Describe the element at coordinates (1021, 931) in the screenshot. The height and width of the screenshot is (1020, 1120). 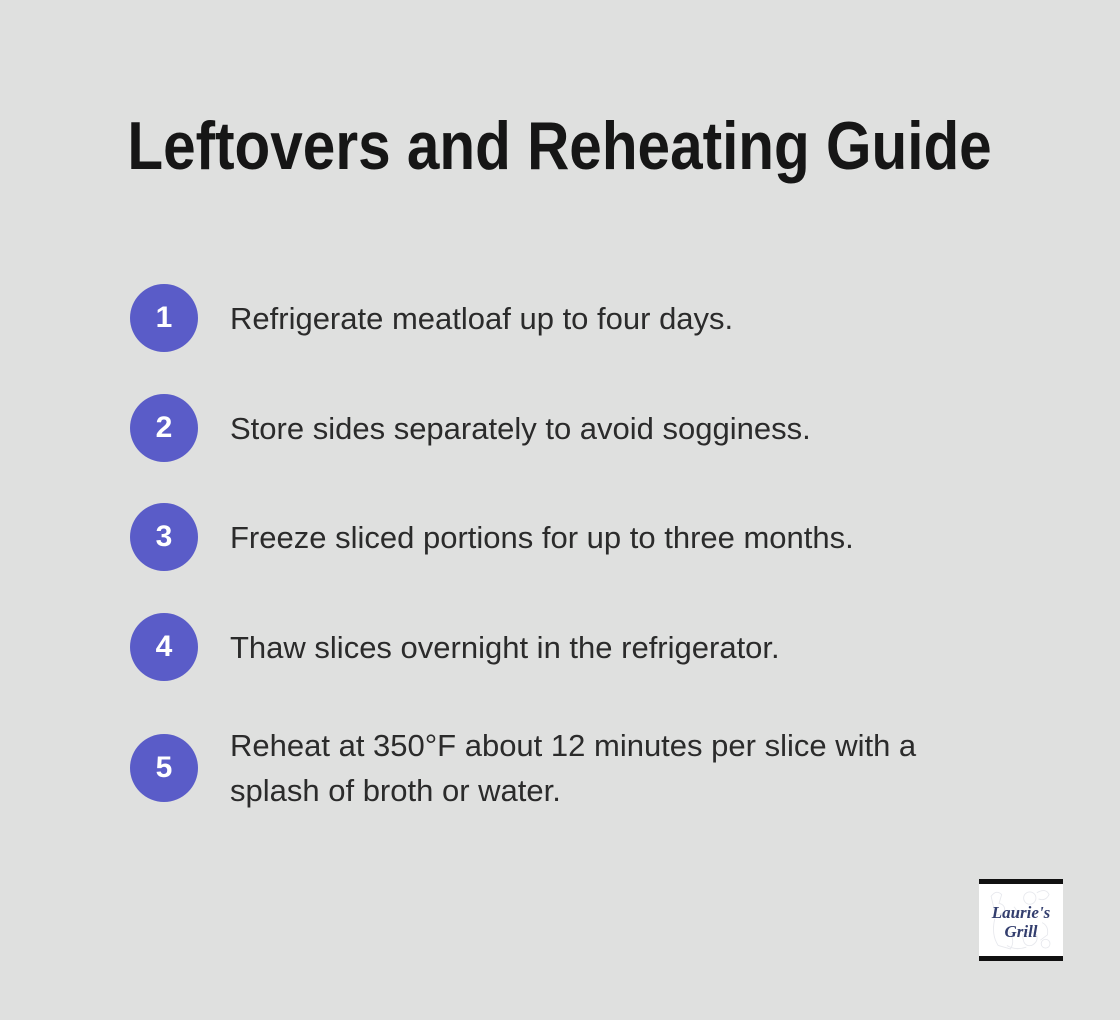
I see `logo-name-line2: Grill` at that location.